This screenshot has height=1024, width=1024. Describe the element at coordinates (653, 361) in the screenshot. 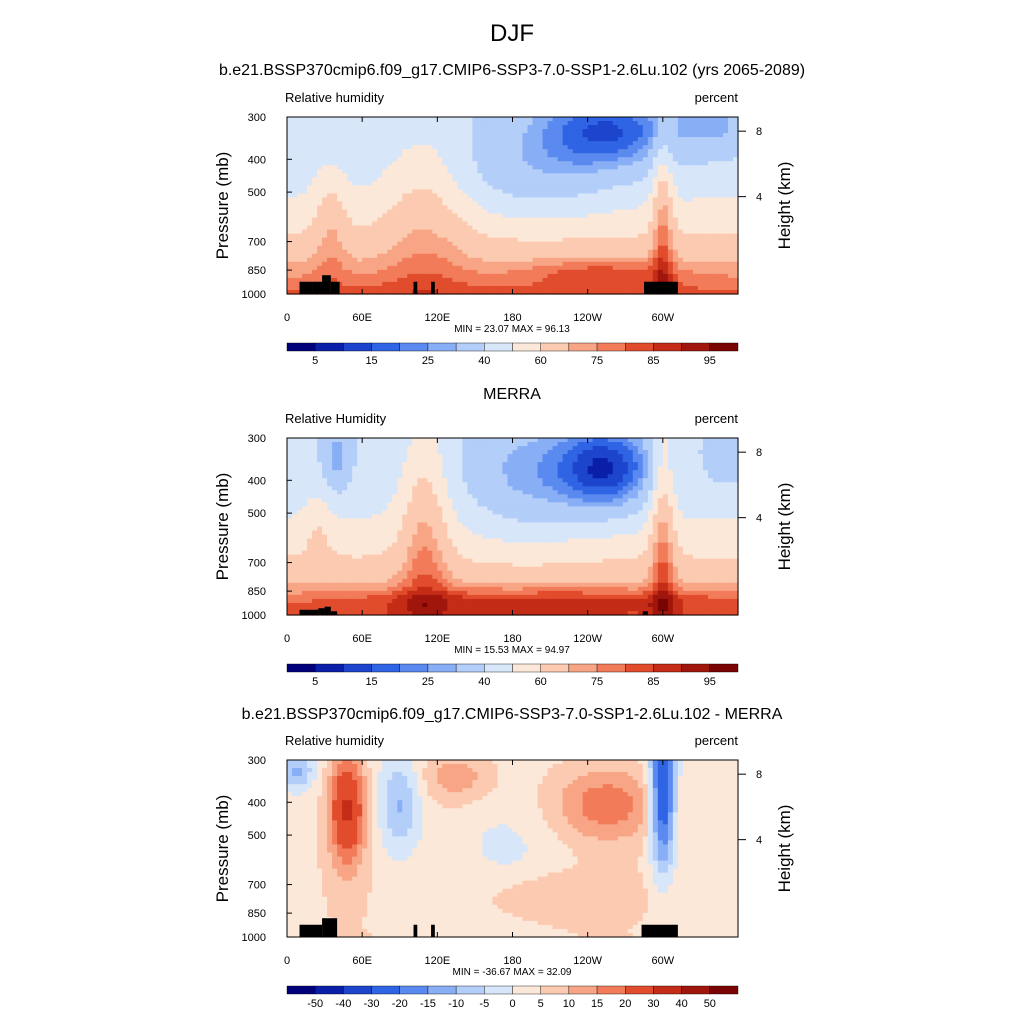

I see `colorbar-label: 85` at that location.